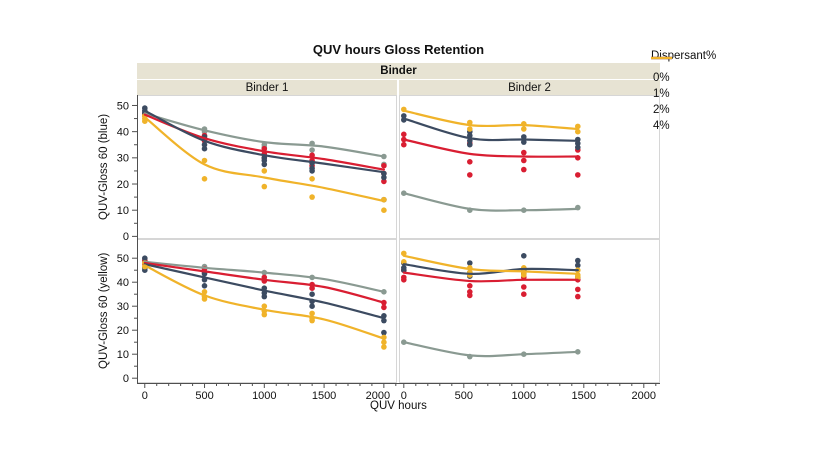  I want to click on fit-line-1pct-r1c1, so click(490, 277).